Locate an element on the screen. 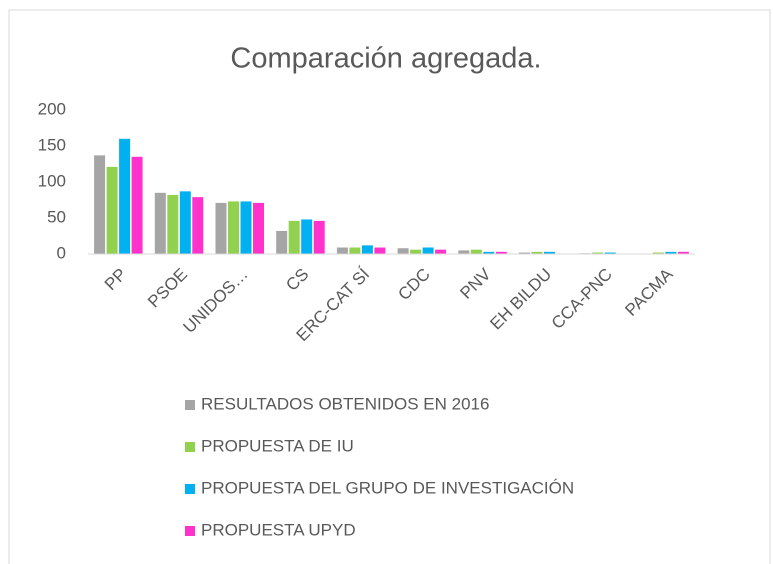 The width and height of the screenshot is (773, 564). legend-label: RESULTADOS OBTENIDOS EN 2016 is located at coordinates (345, 403).